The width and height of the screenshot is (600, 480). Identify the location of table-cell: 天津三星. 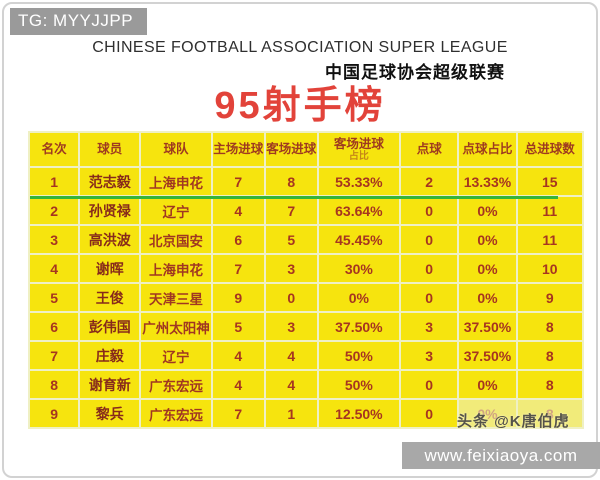
(176, 297).